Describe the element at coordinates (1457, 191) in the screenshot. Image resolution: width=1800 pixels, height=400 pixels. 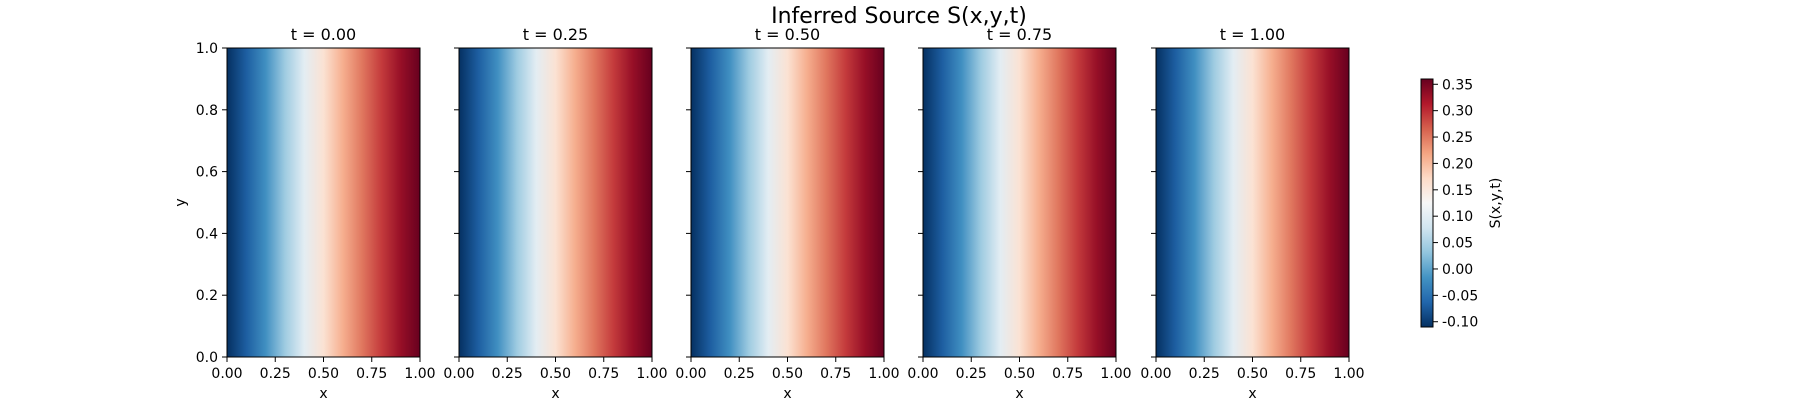
I see `colorbar-tick-label: 0.15` at that location.